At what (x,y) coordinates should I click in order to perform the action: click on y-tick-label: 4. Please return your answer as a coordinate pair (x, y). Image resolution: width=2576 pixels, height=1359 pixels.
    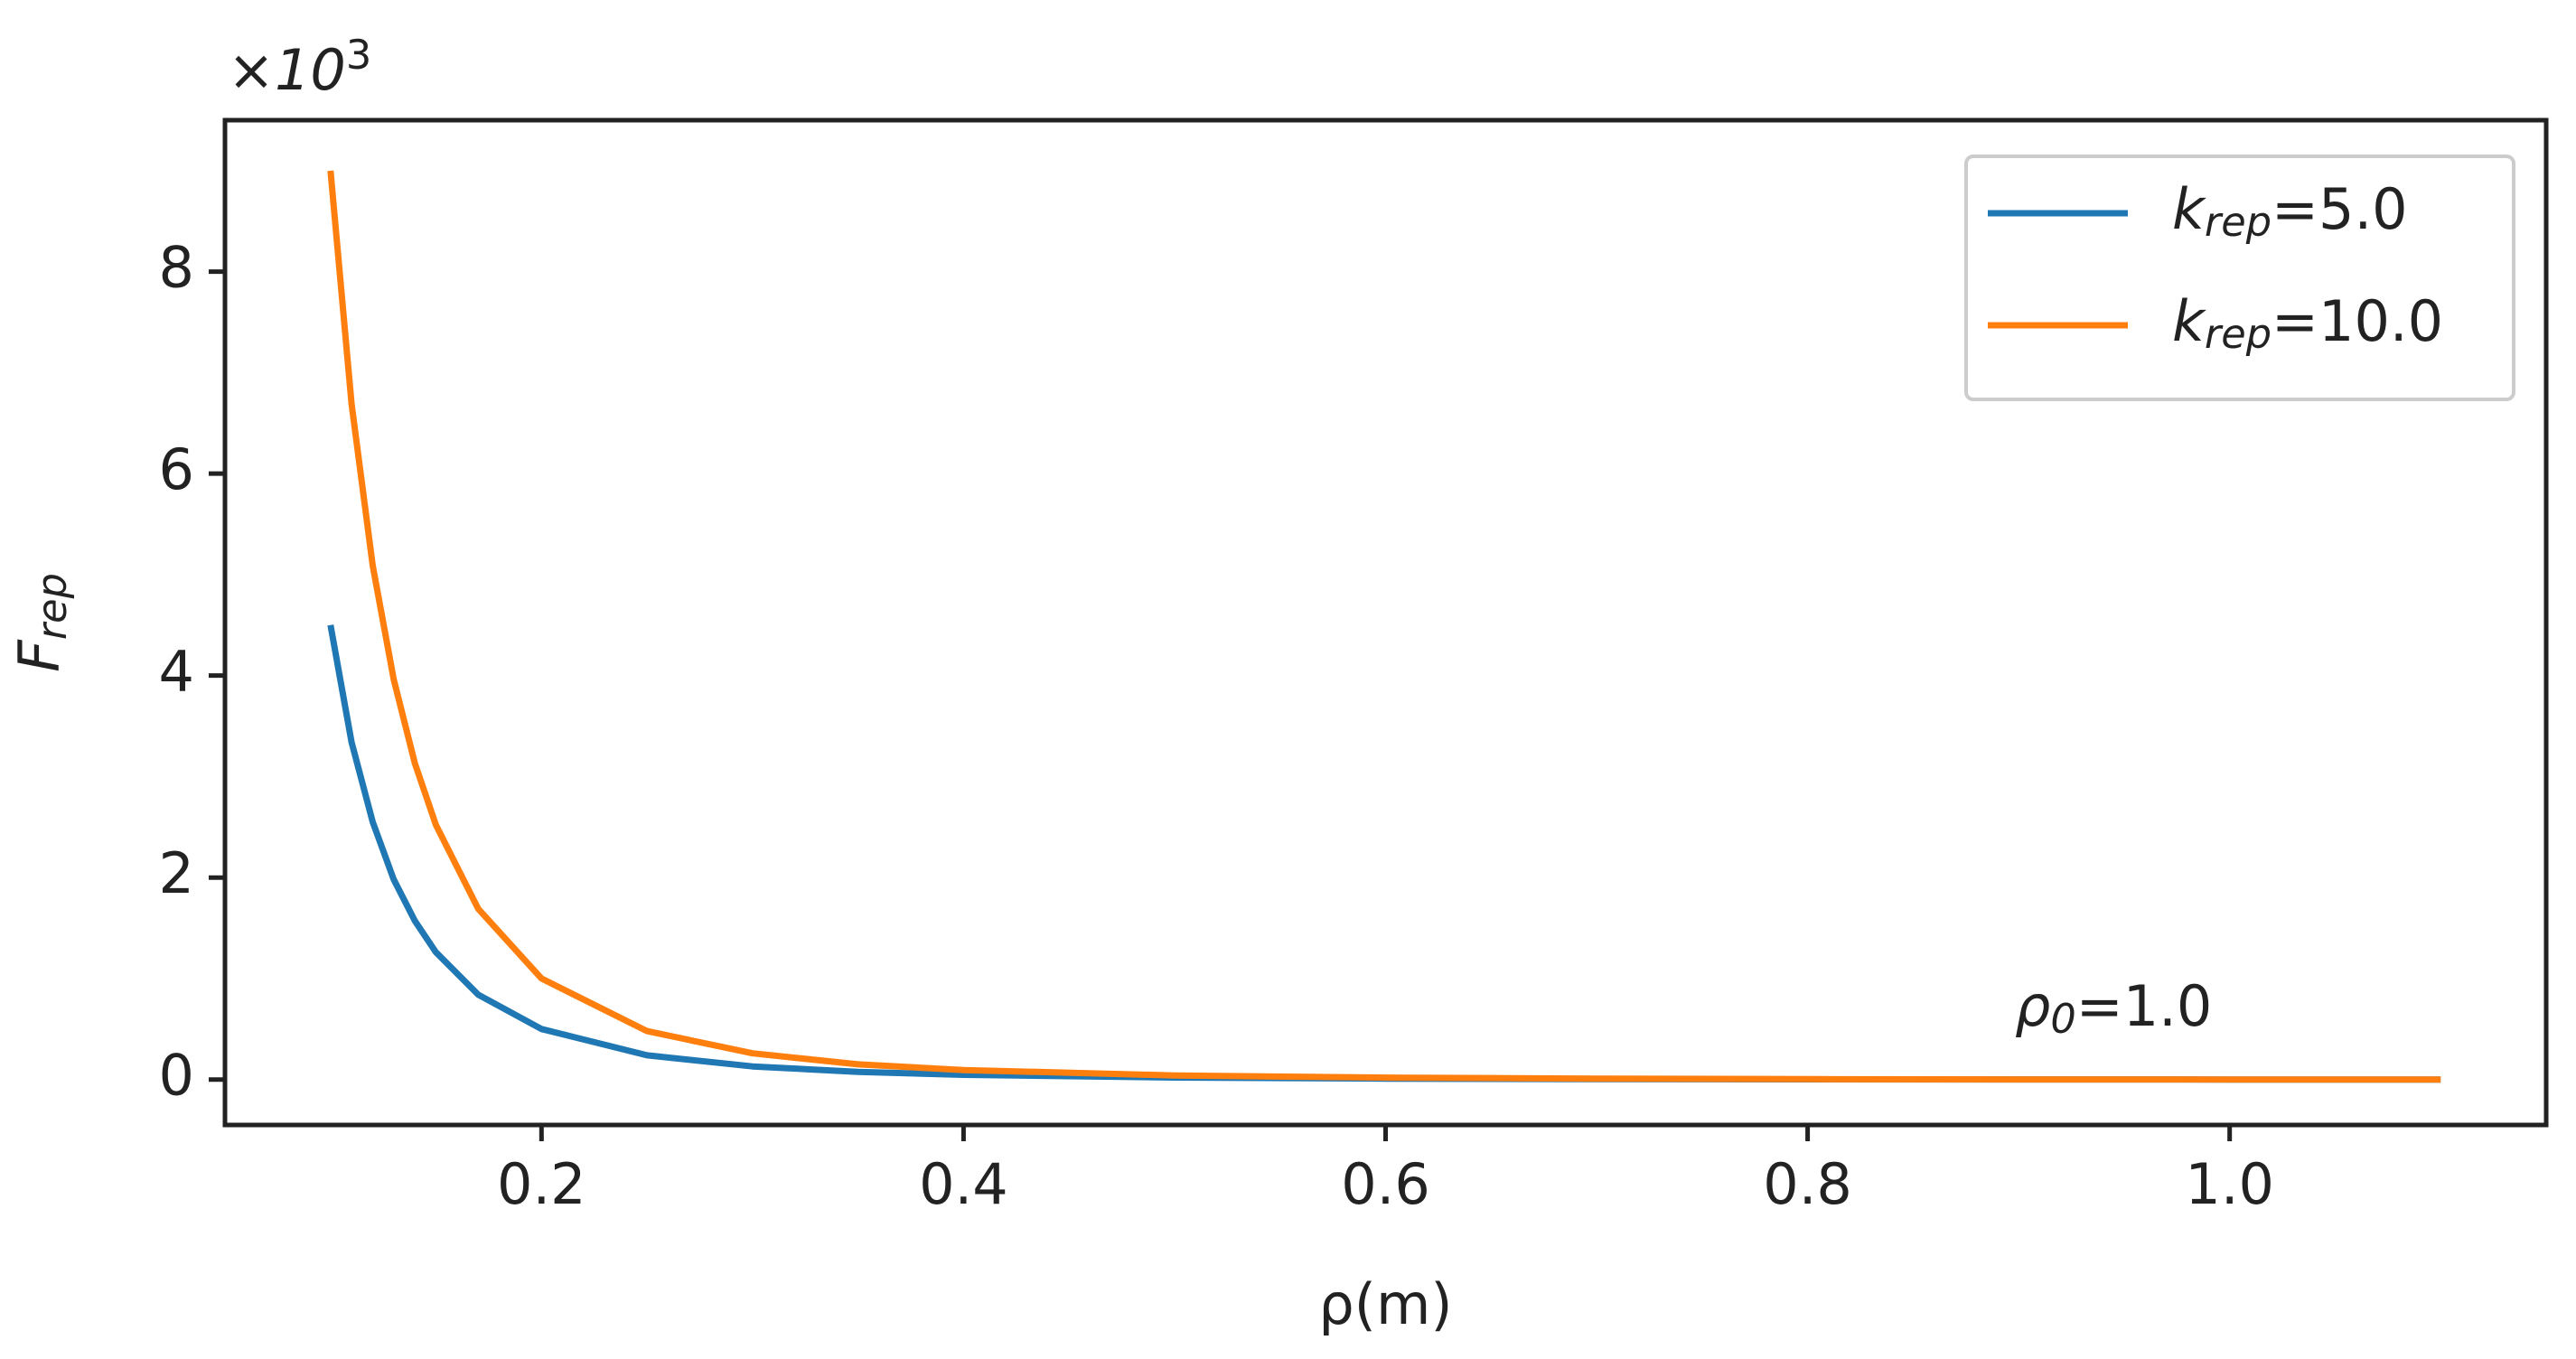
    Looking at the image, I should click on (176, 672).